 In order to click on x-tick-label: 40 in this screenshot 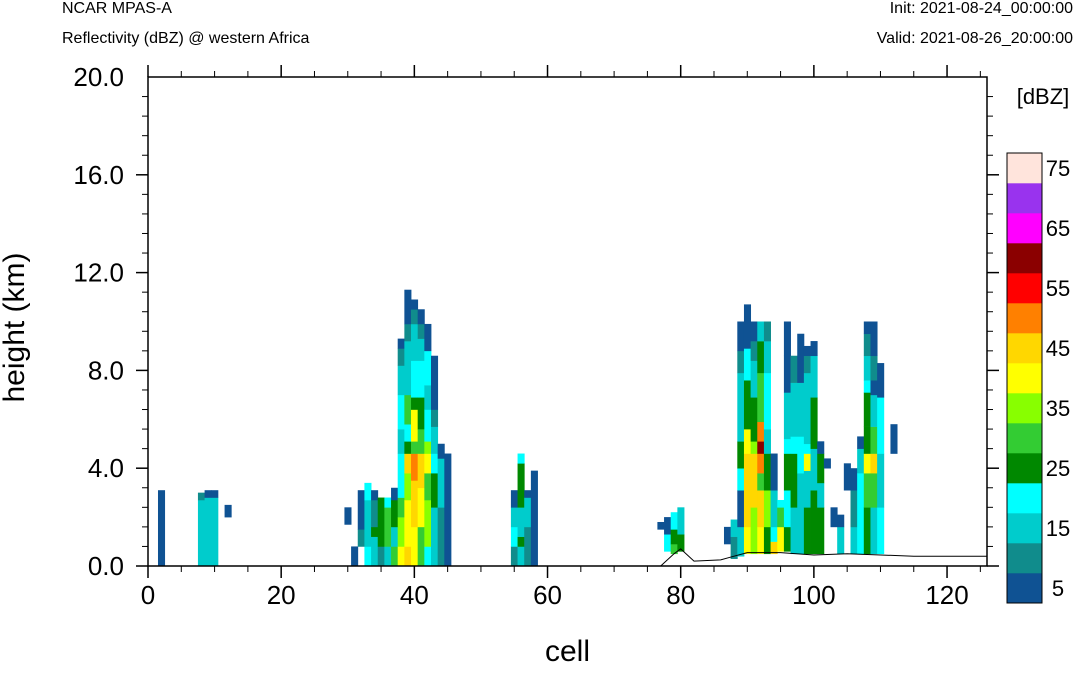, I will do `click(414, 595)`.